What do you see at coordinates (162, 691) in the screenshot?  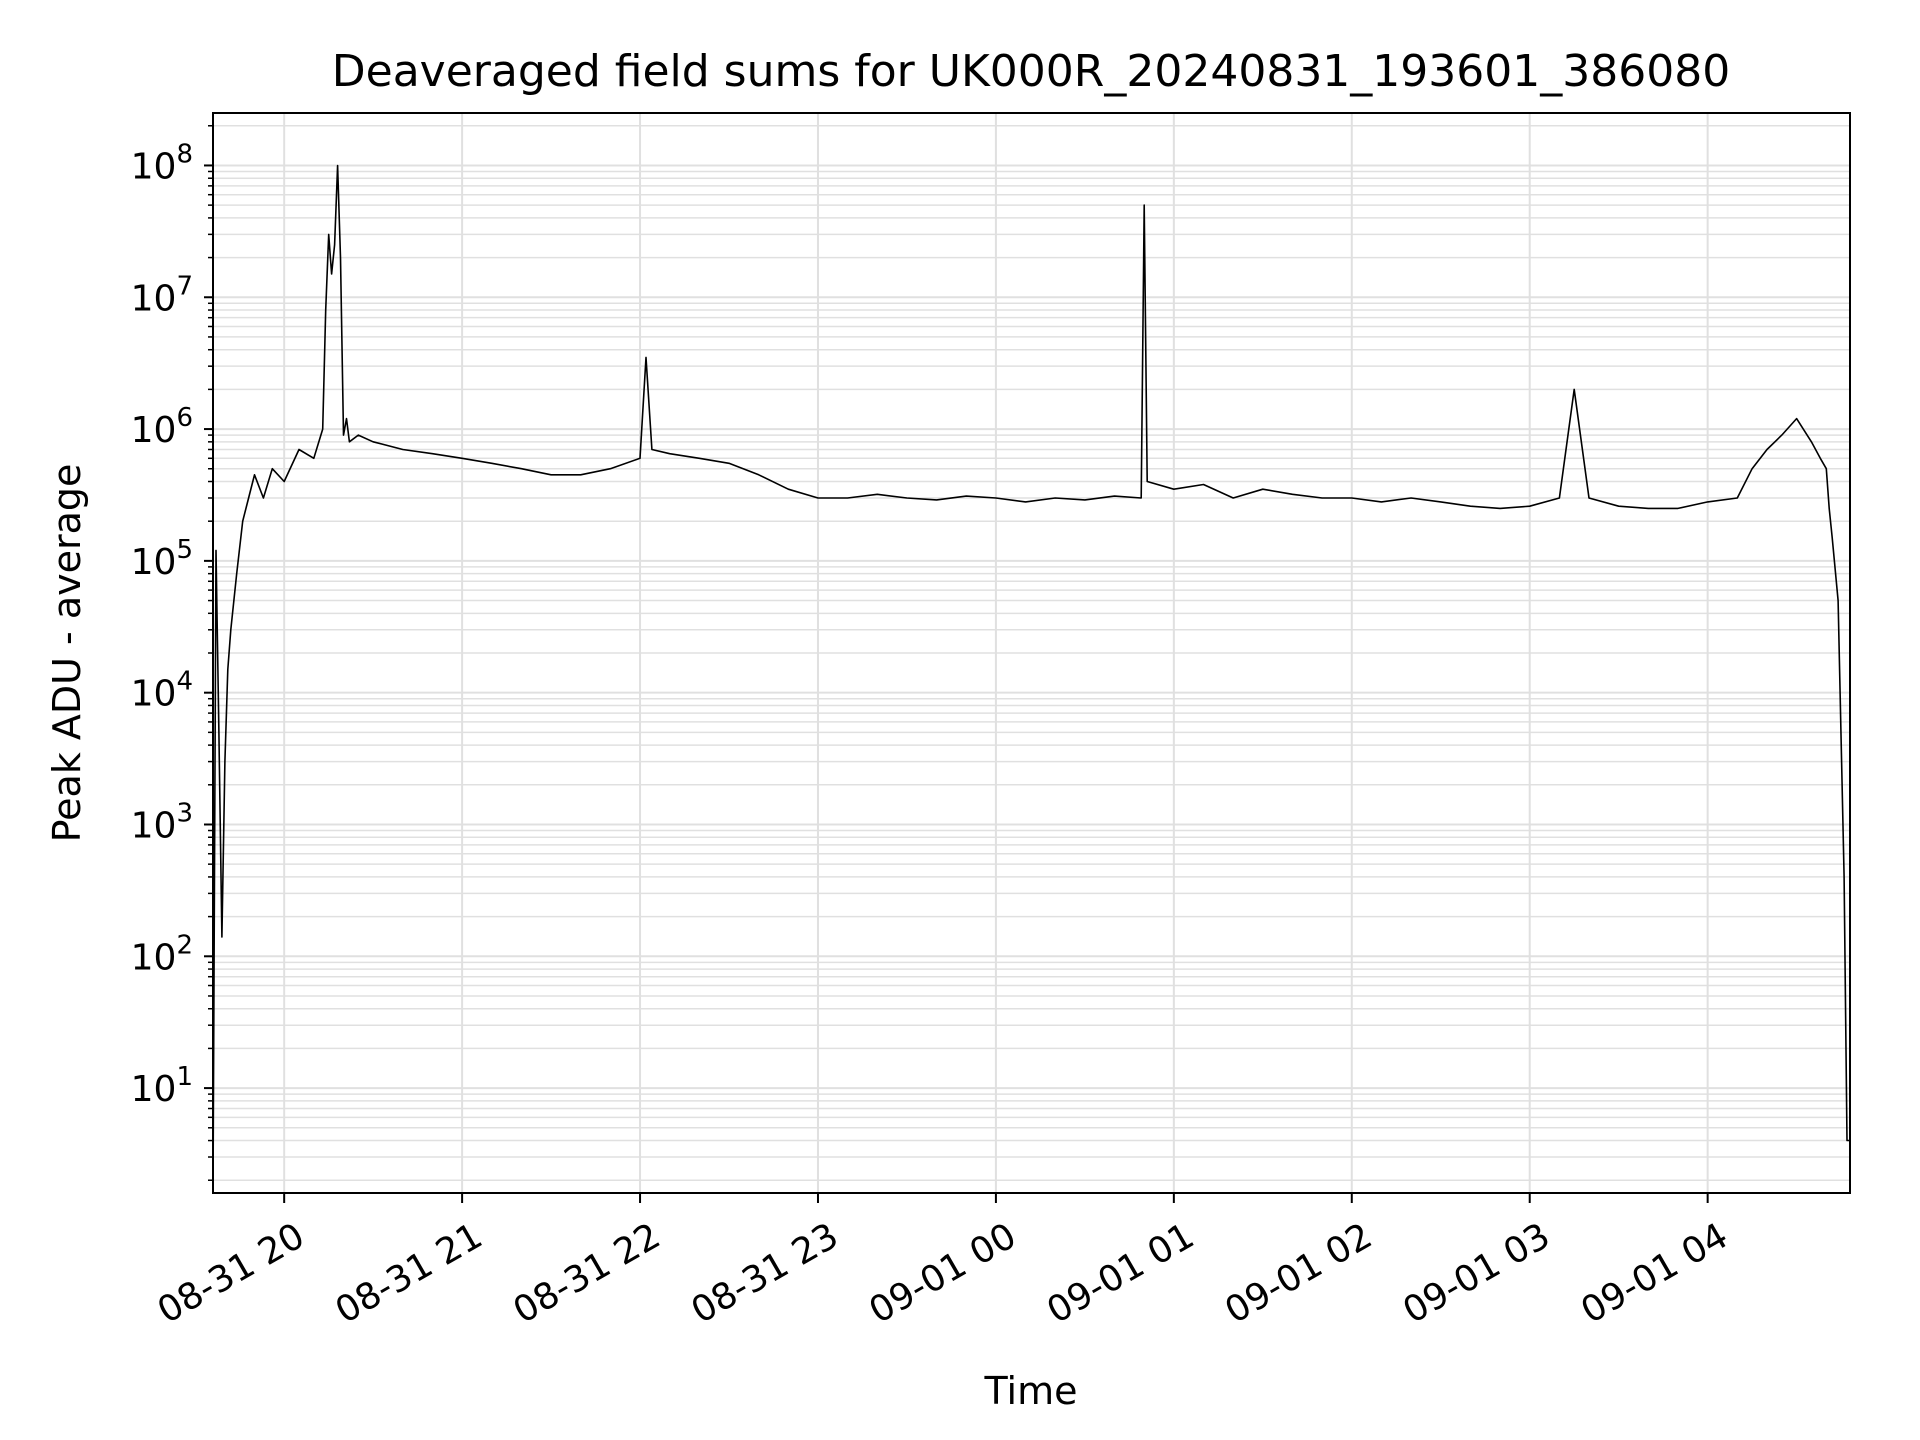 I see `y-tick-label: 10⁴` at bounding box center [162, 691].